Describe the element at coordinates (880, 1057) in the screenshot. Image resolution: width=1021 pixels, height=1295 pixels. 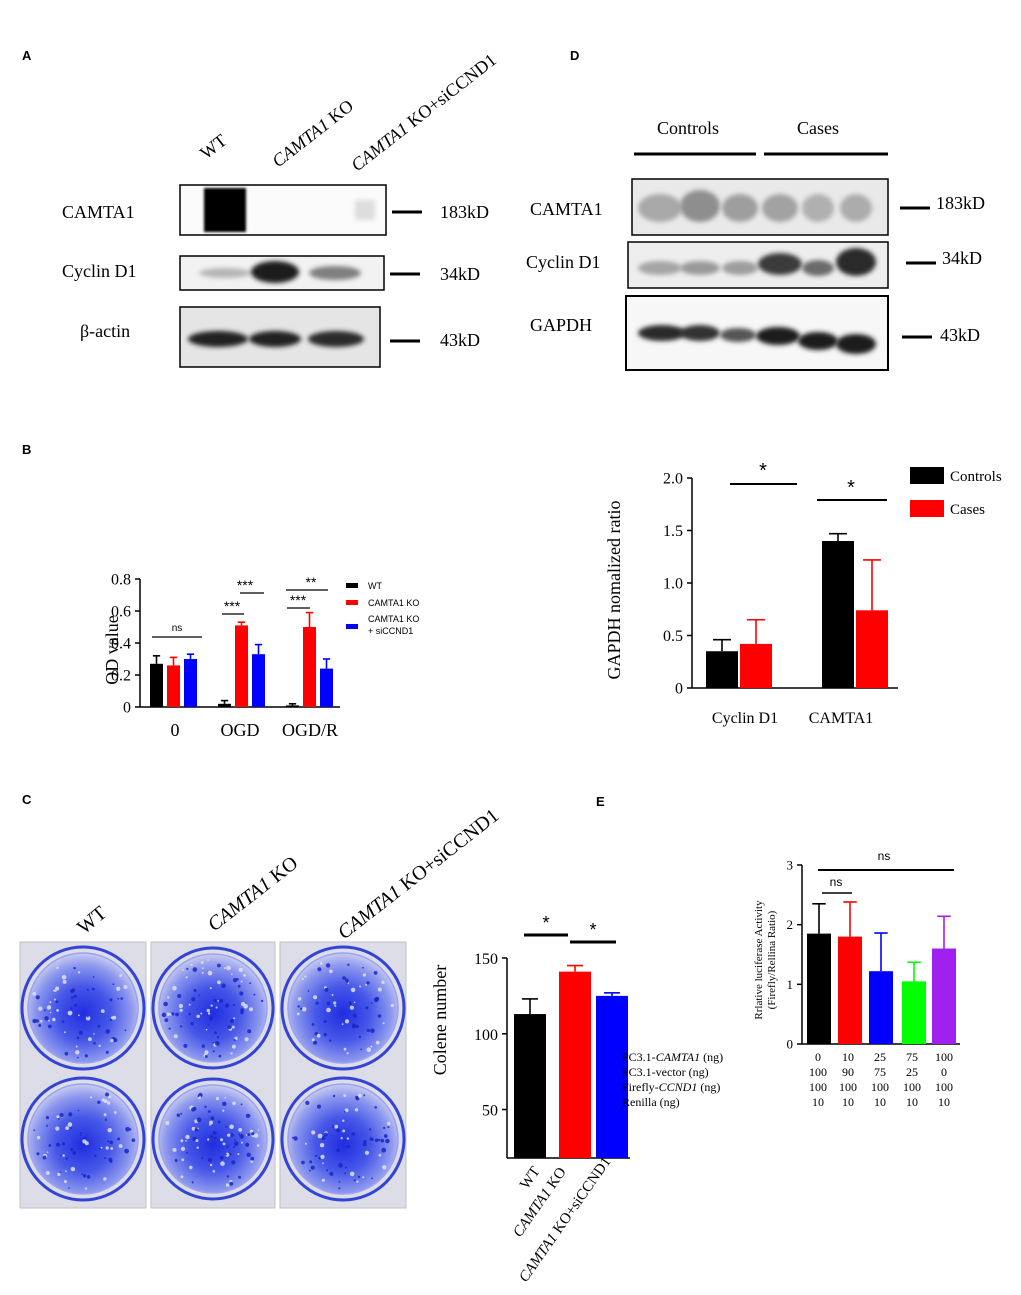
I see `e-table-cell: 25` at that location.